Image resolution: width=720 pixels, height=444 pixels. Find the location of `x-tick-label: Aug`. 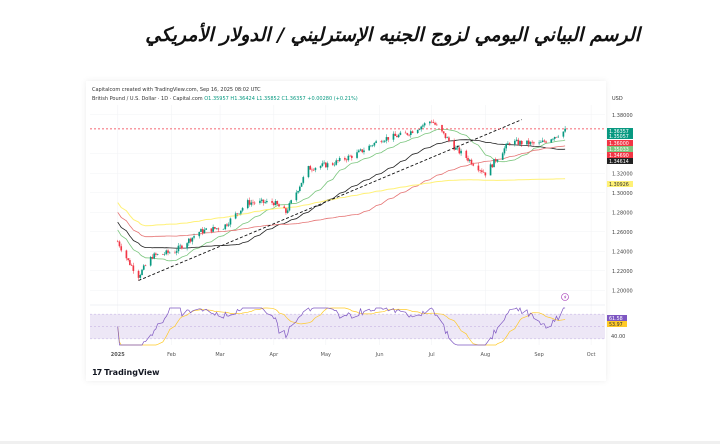

x-tick-label: Aug is located at coordinates (485, 355).